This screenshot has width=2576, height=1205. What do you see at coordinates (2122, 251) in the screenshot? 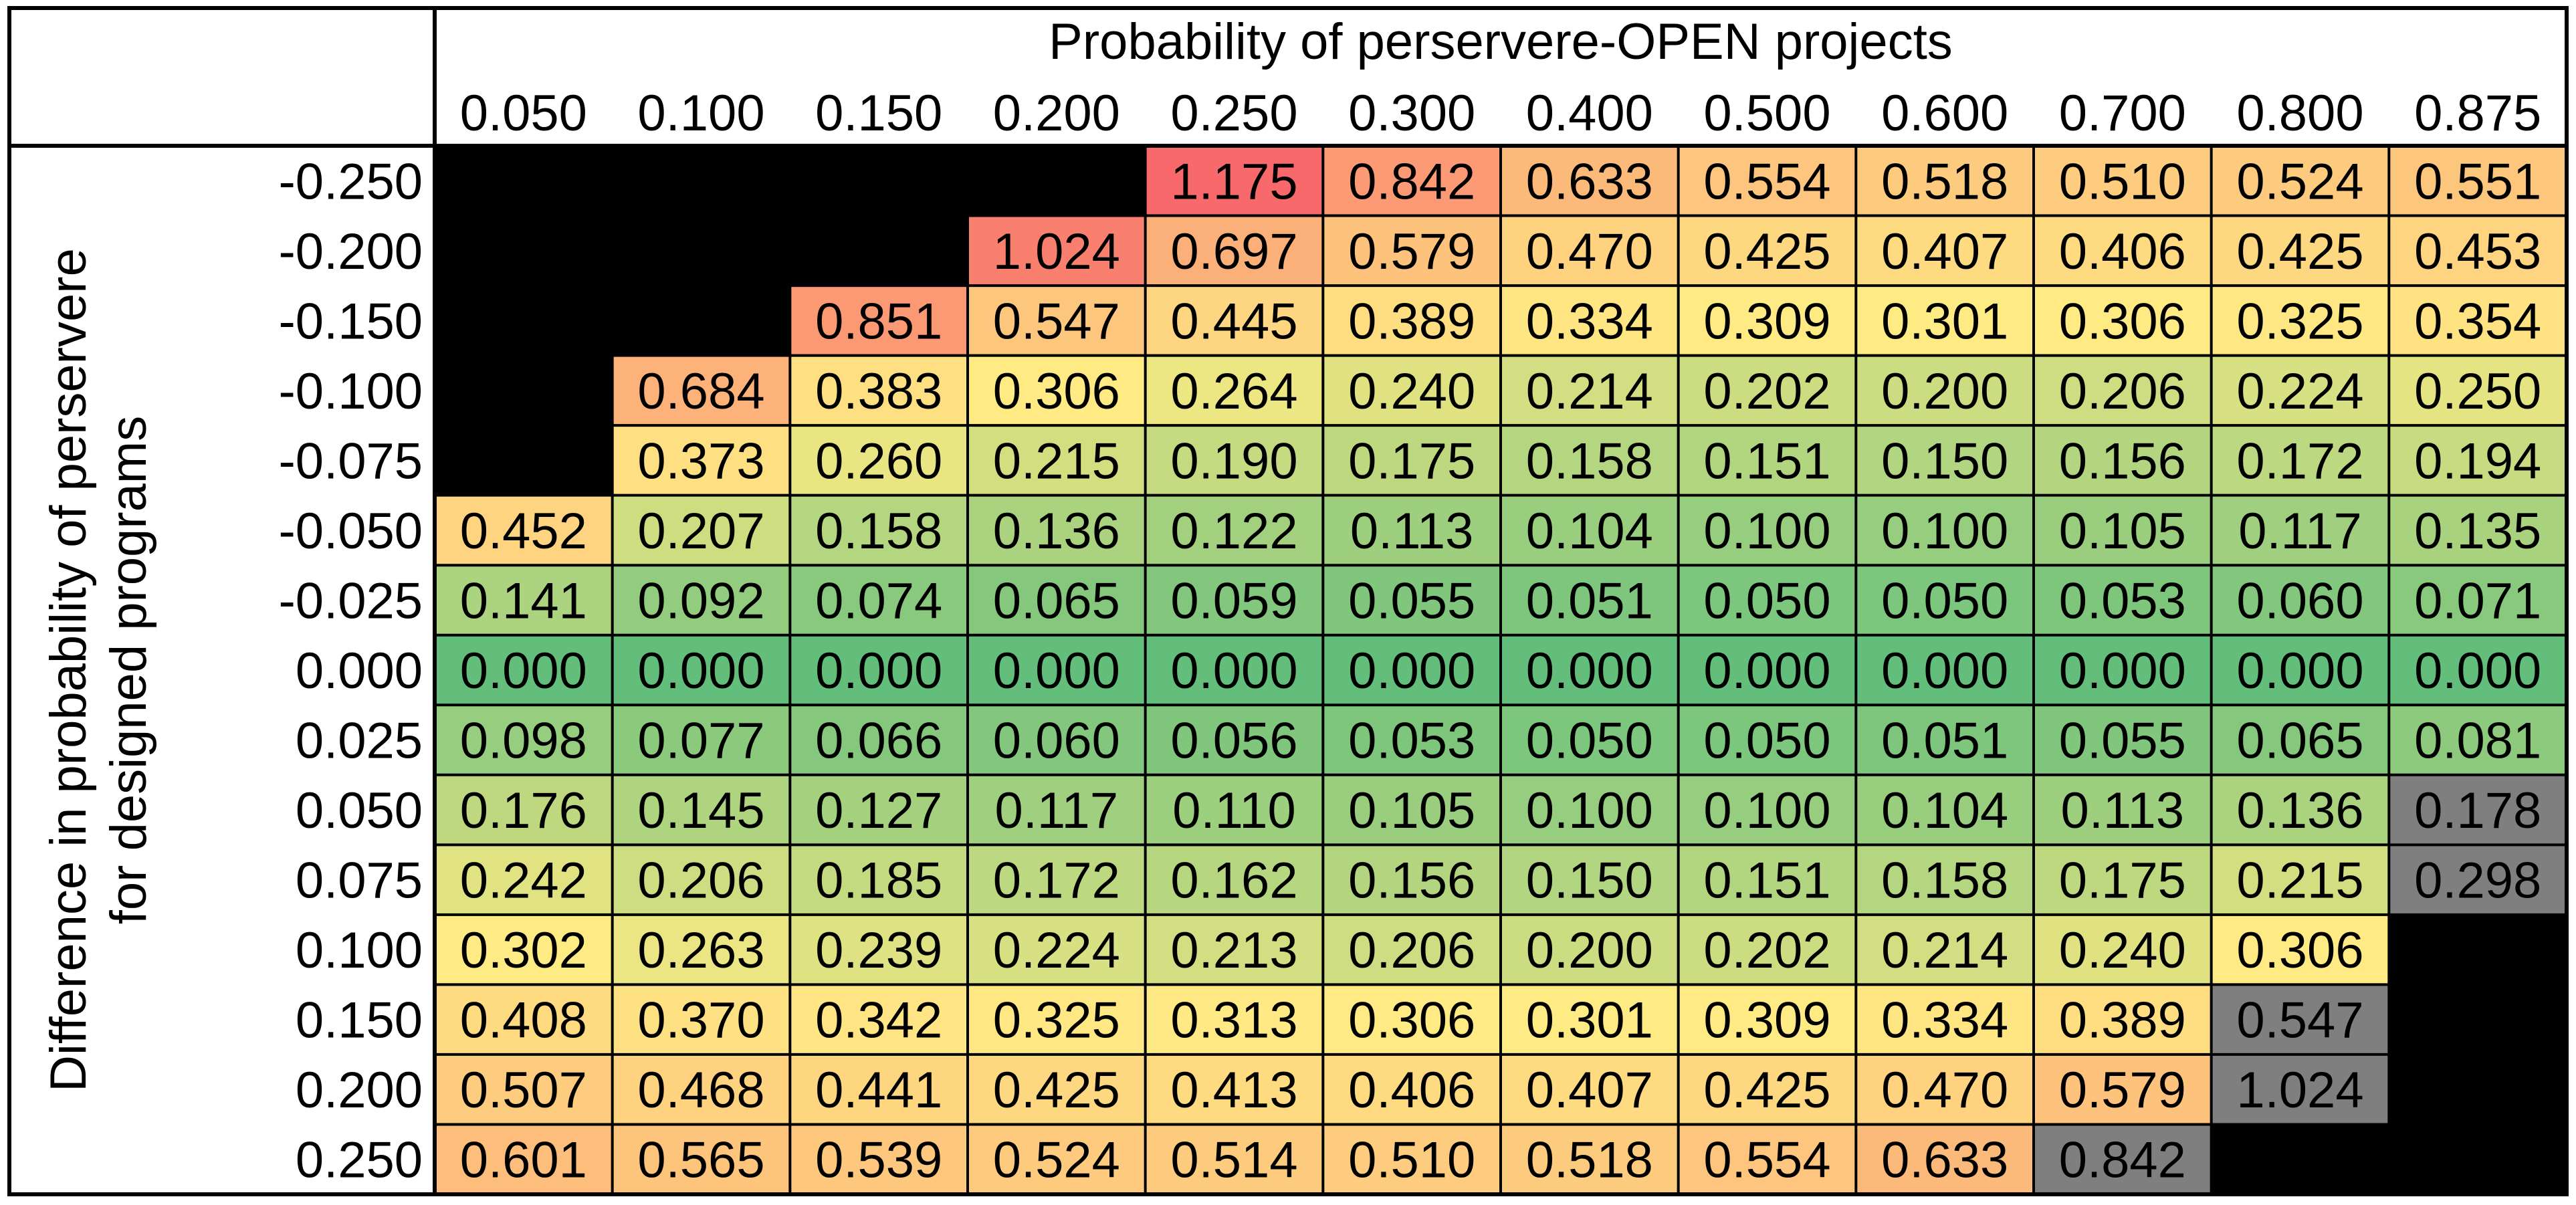
I see `cell-value-label: 0.406` at bounding box center [2122, 251].